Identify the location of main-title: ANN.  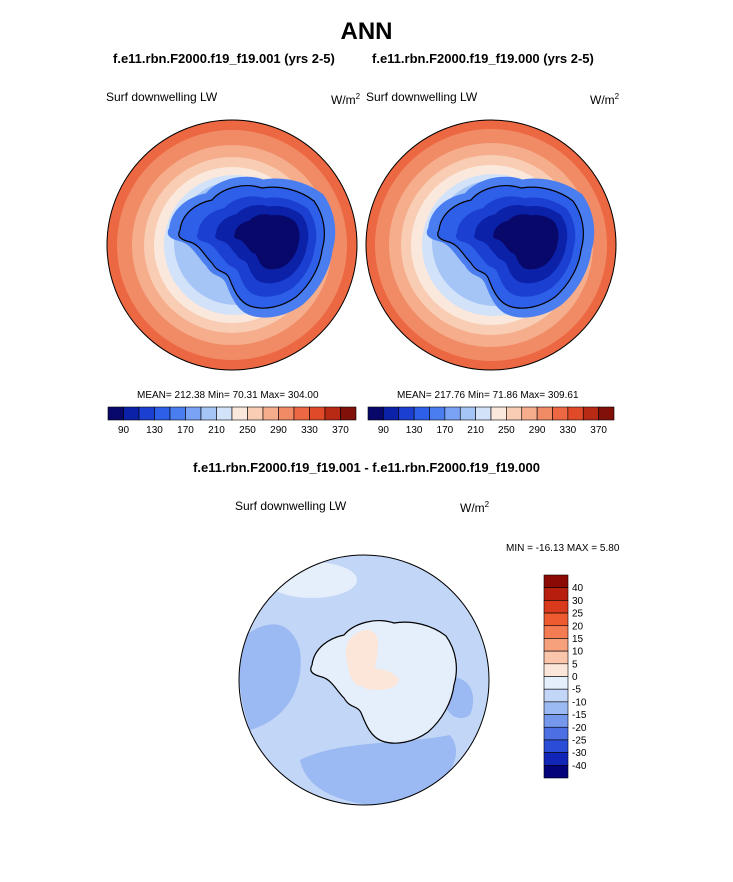
(366, 31).